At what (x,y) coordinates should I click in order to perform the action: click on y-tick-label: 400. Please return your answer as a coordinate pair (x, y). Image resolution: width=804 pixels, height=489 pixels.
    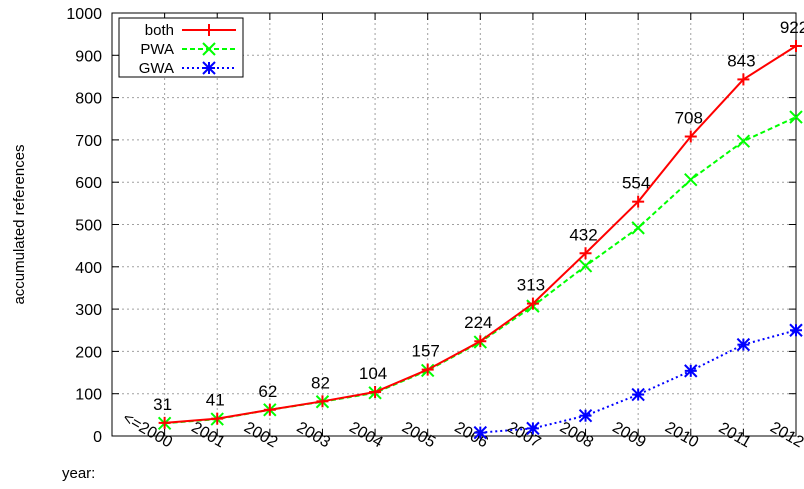
    Looking at the image, I should click on (88, 268).